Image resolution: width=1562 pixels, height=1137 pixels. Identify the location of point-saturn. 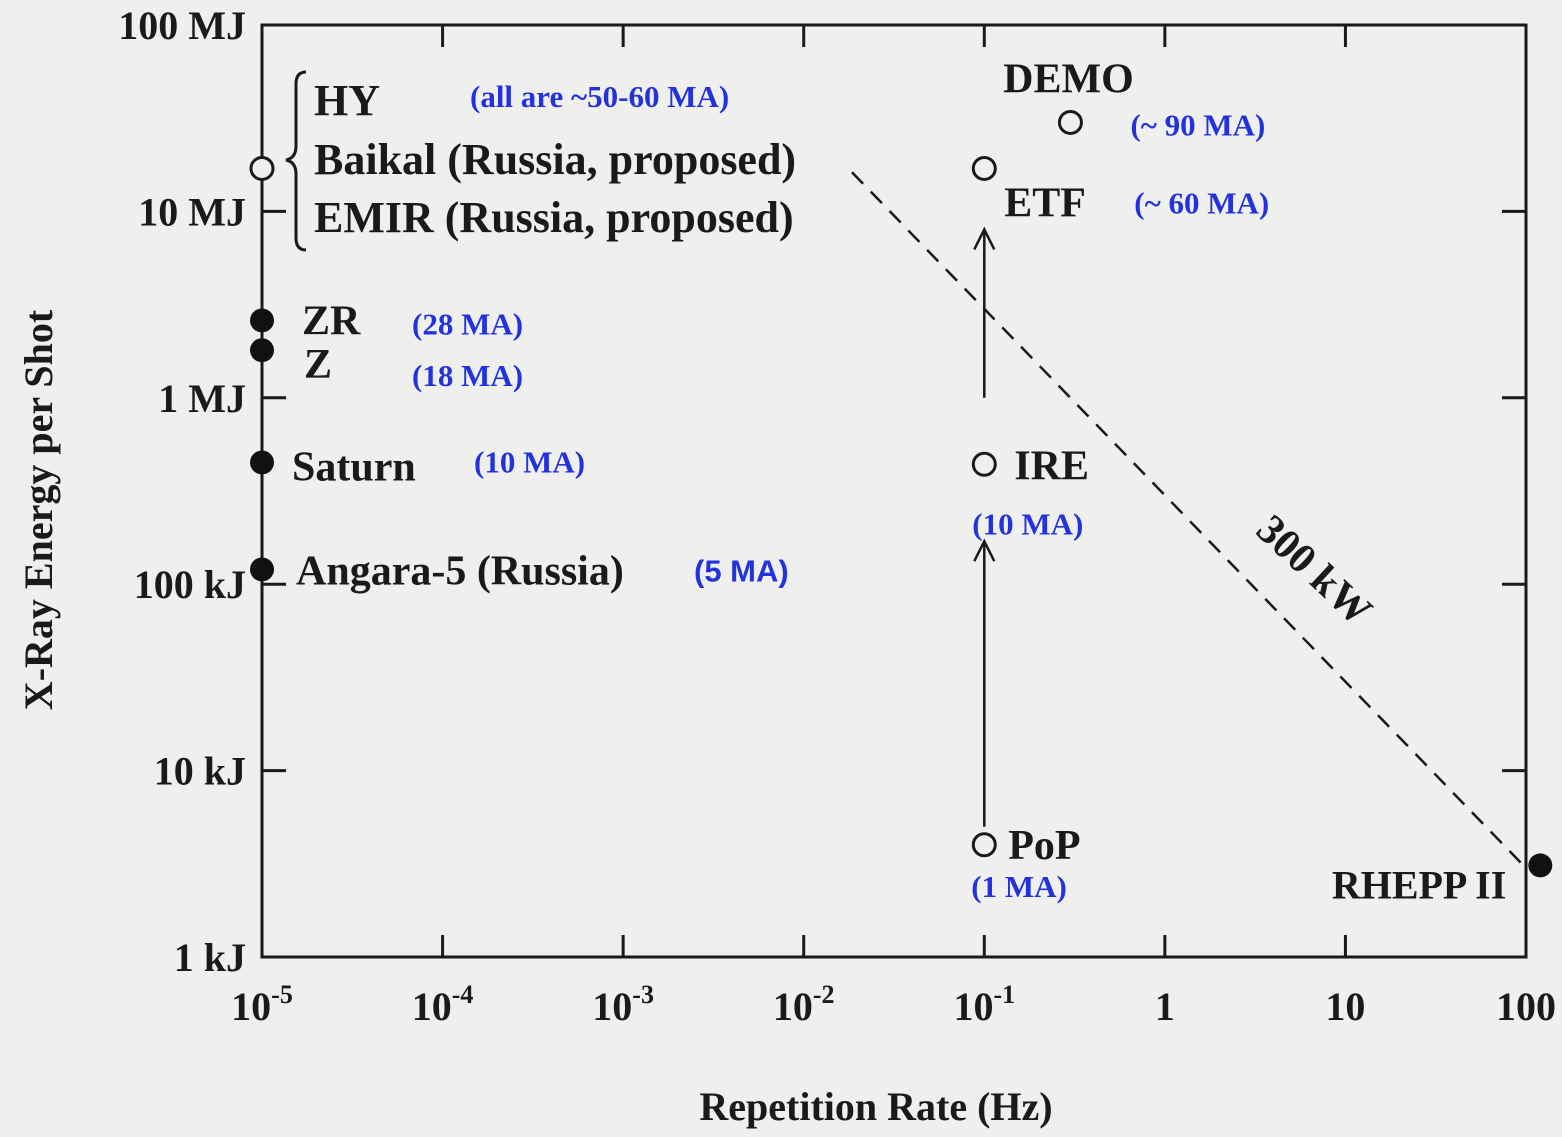
(262, 462).